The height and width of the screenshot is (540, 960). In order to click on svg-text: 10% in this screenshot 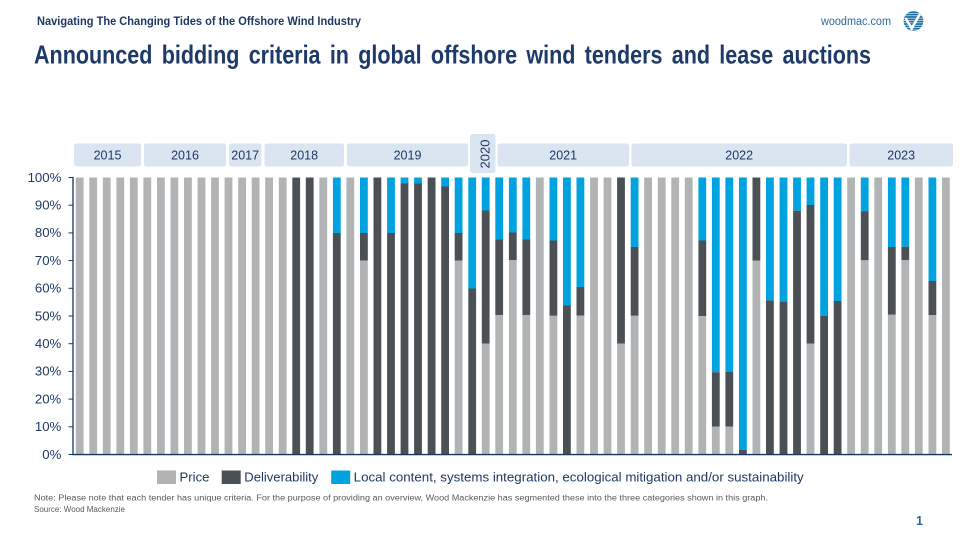, I will do `click(48, 426)`.